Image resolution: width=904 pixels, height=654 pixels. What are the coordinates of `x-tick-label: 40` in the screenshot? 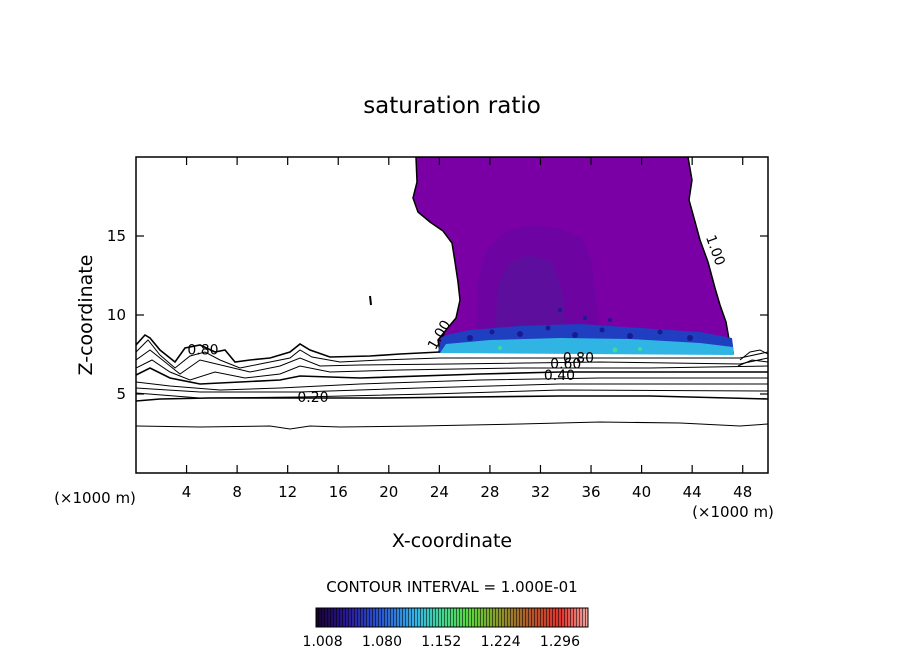 It's located at (641, 492).